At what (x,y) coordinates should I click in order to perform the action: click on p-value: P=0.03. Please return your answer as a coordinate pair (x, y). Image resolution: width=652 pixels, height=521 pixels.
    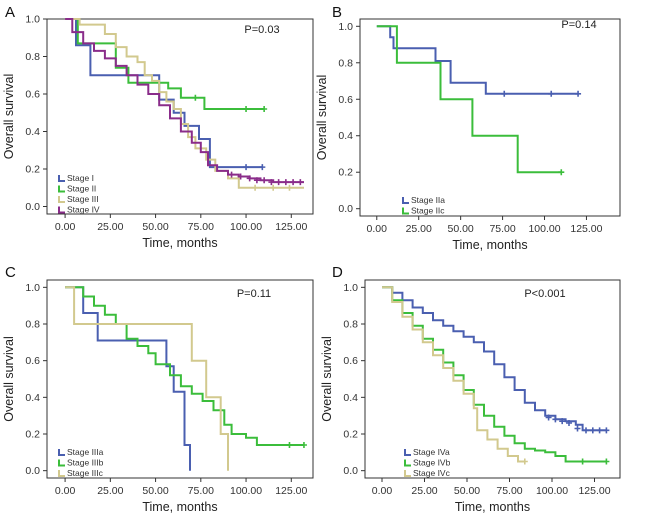
    Looking at the image, I should click on (261, 30).